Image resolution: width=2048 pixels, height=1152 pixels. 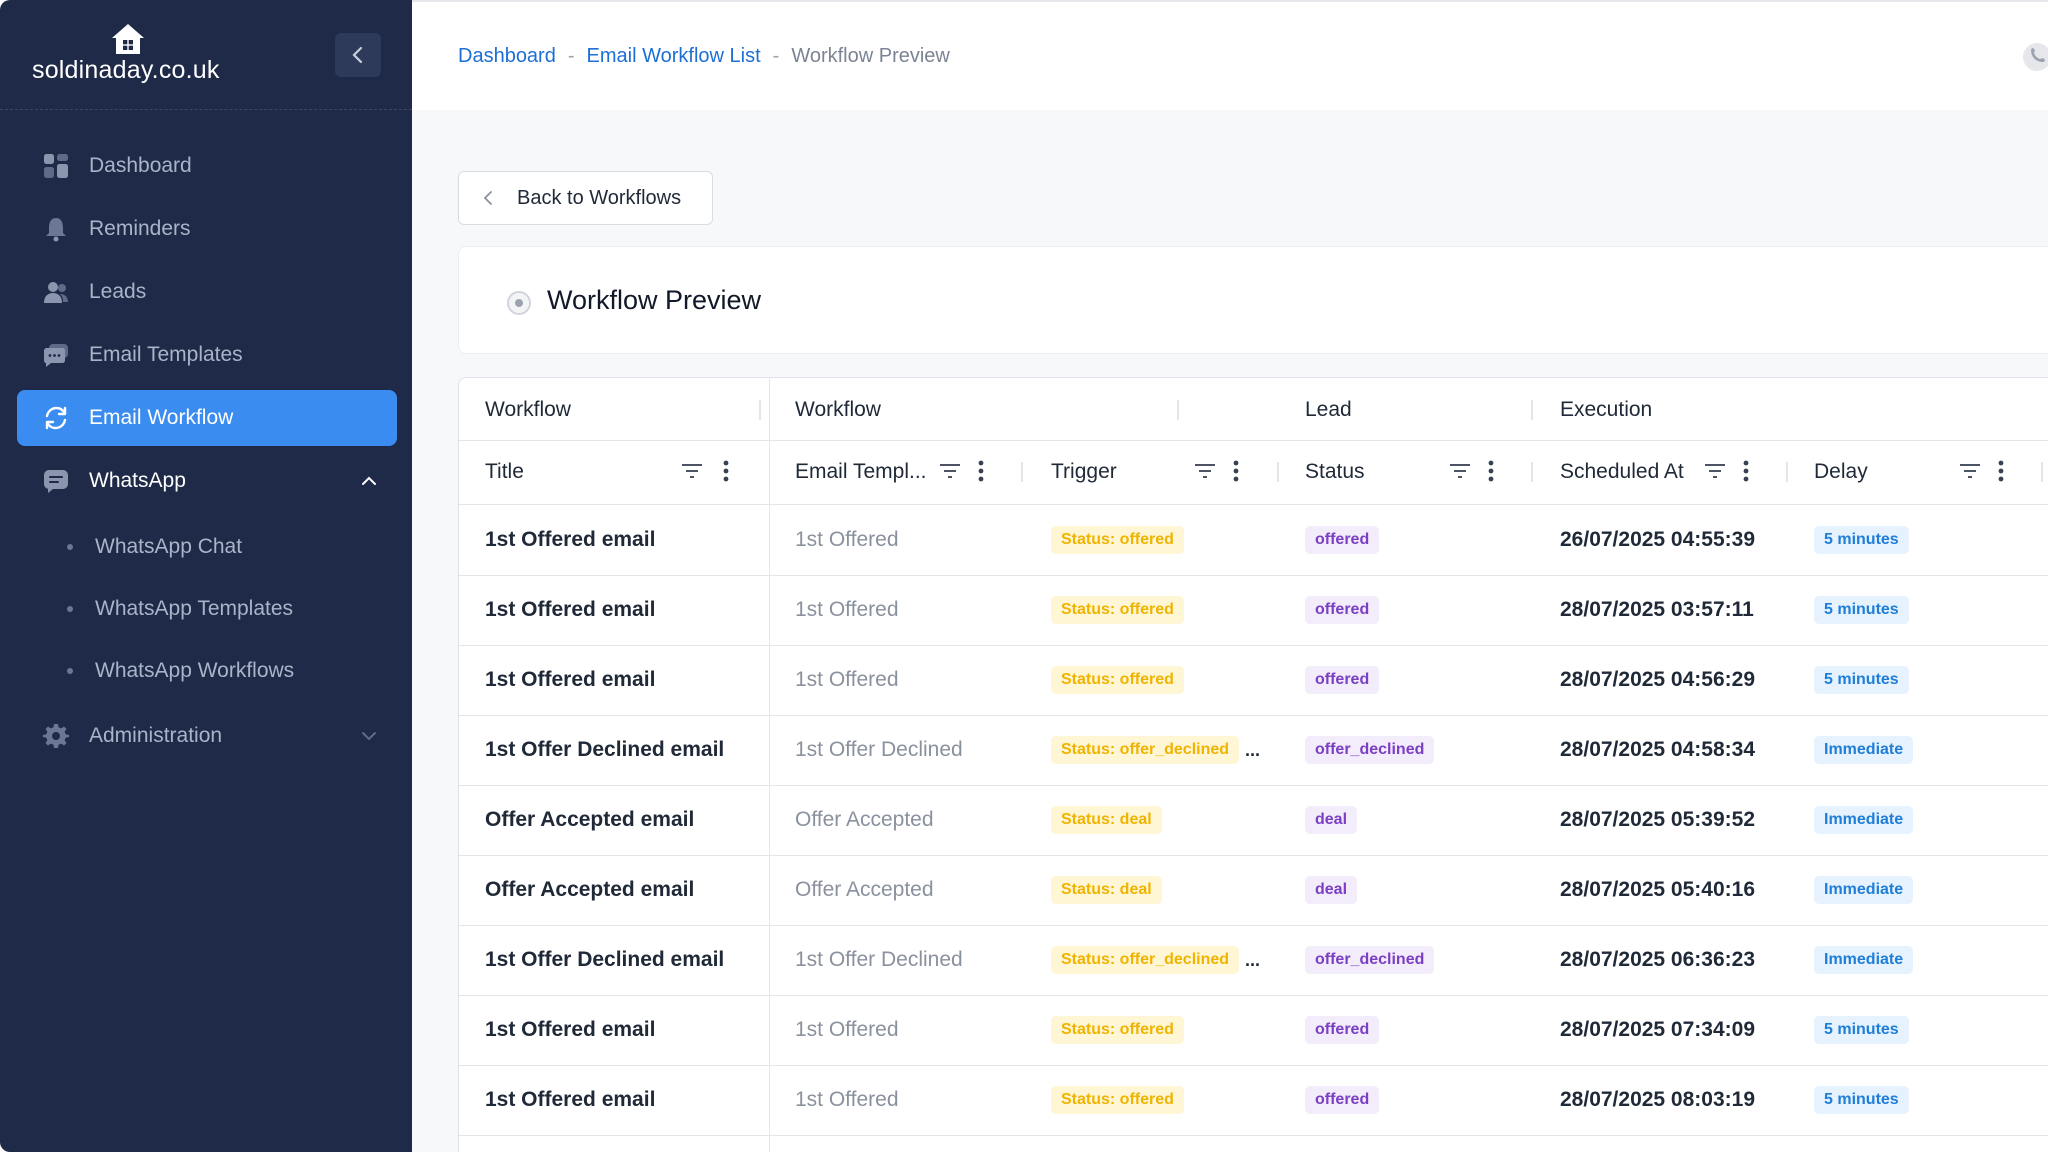 I want to click on cell-trigger: Status: offered, so click(x=1120, y=610).